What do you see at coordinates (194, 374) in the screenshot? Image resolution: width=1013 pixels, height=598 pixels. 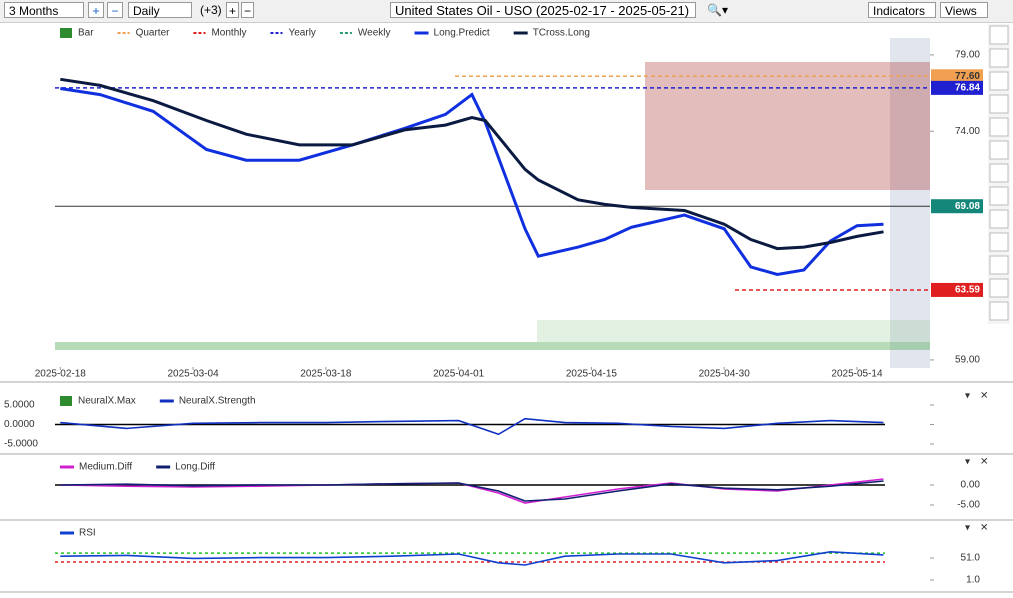 I see `x-tick-label: 2025-03-04` at bounding box center [194, 374].